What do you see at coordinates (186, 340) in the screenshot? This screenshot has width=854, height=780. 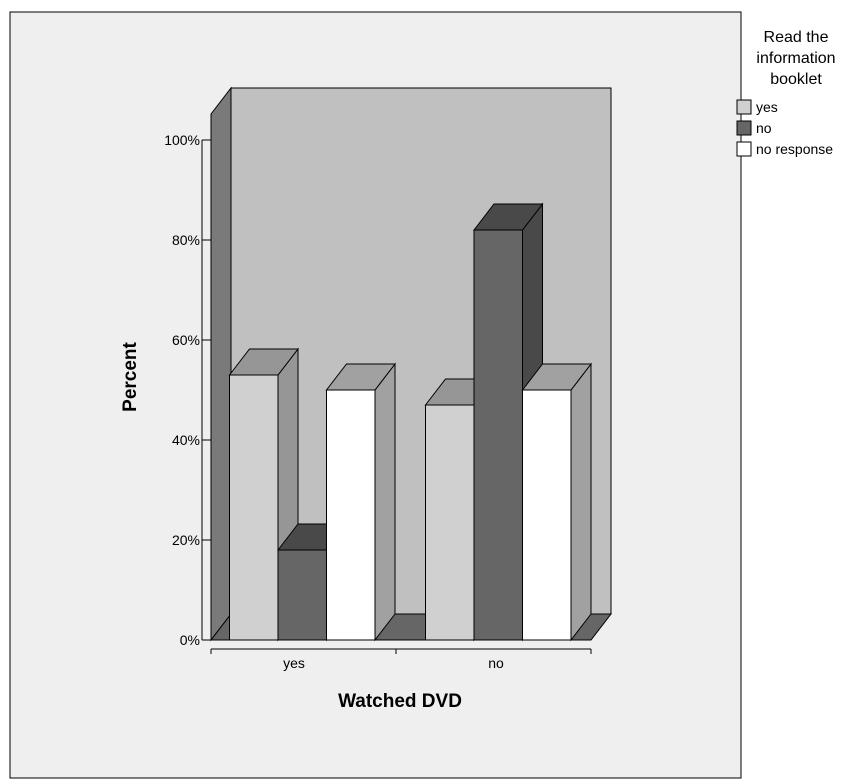 I see `y-tick-label: 60%` at bounding box center [186, 340].